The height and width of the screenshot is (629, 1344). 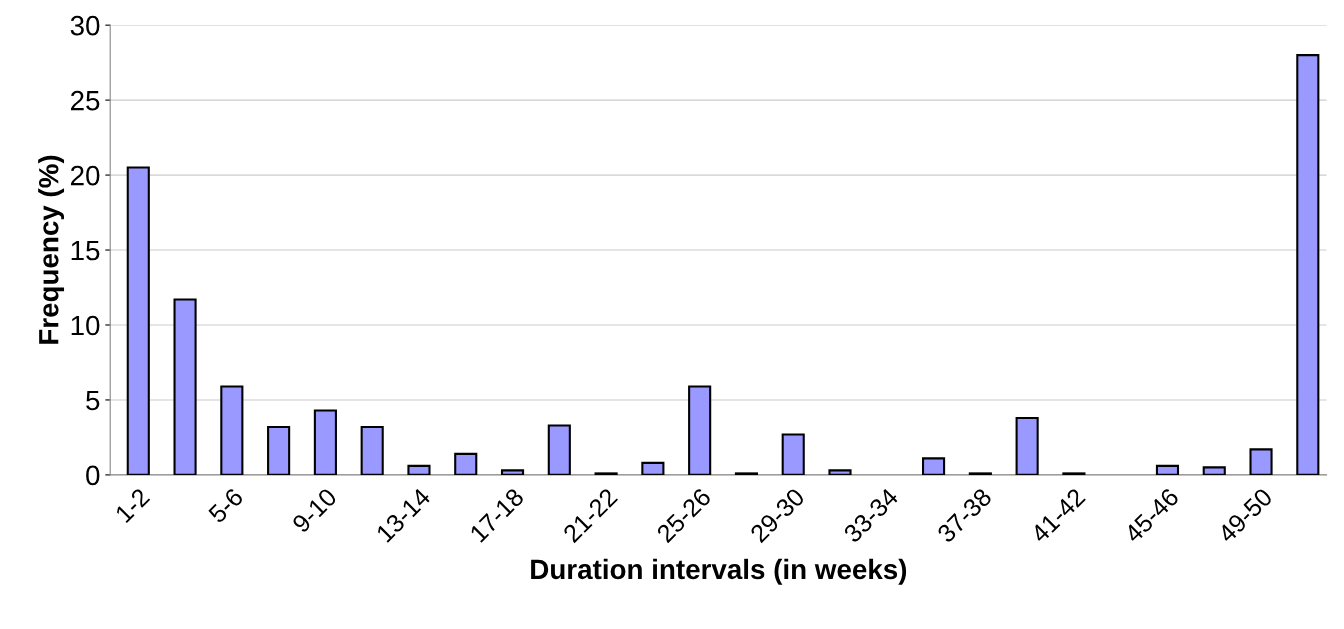 I want to click on x-tick-label: 5-6, so click(x=226, y=505).